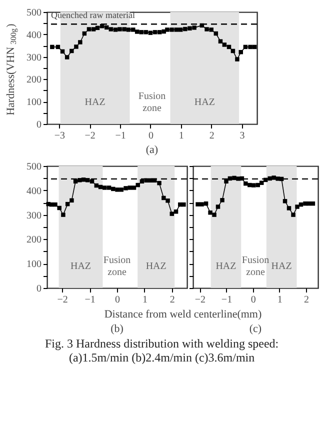 This screenshot has height=422, width=325. Describe the element at coordinates (161, 343) in the screenshot. I see `caption: Fig. 3 Hardness distribution with welding speed:` at that location.